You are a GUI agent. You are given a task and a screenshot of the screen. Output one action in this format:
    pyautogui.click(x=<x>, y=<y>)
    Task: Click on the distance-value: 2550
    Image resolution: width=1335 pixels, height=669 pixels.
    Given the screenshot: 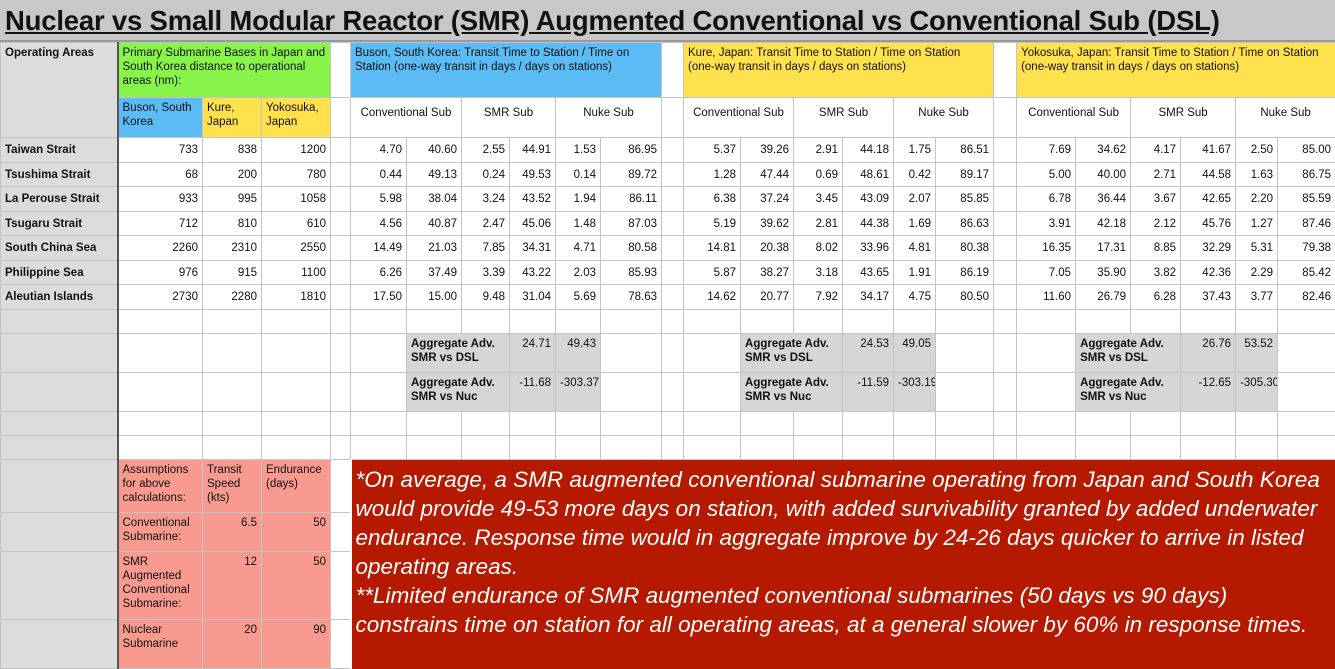 What is the action you would take?
    pyautogui.click(x=296, y=248)
    